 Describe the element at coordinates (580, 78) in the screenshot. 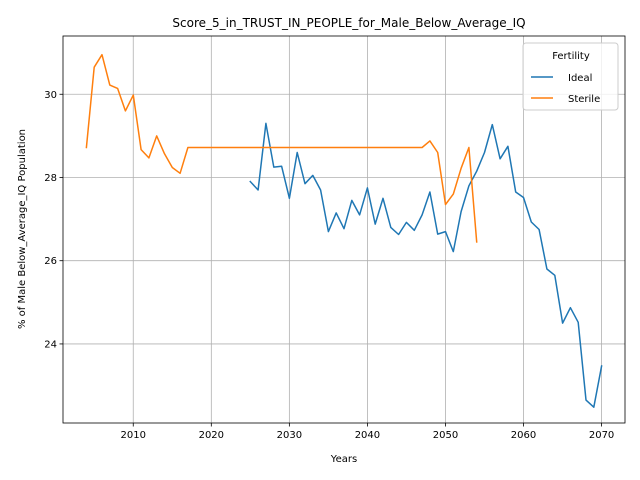

I see `legend-label-ideal: Ideal` at that location.